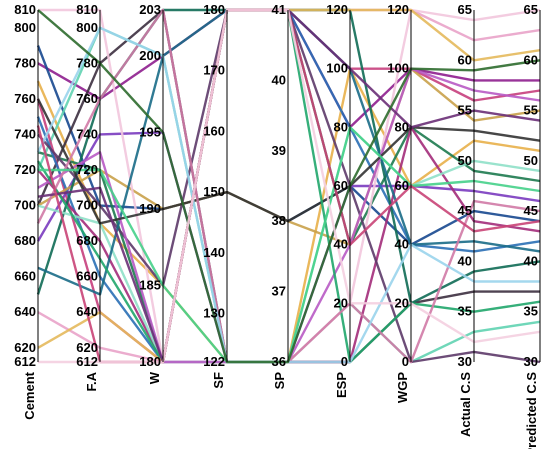  Describe the element at coordinates (150, 131) in the screenshot. I see `tick-label: 195` at that location.